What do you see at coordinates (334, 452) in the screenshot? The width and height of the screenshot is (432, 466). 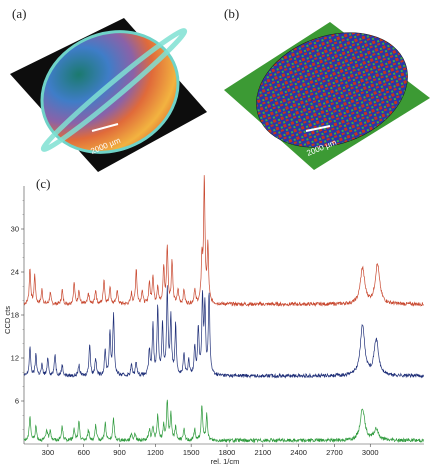 I see `x-tick-label: 2700` at bounding box center [334, 452].